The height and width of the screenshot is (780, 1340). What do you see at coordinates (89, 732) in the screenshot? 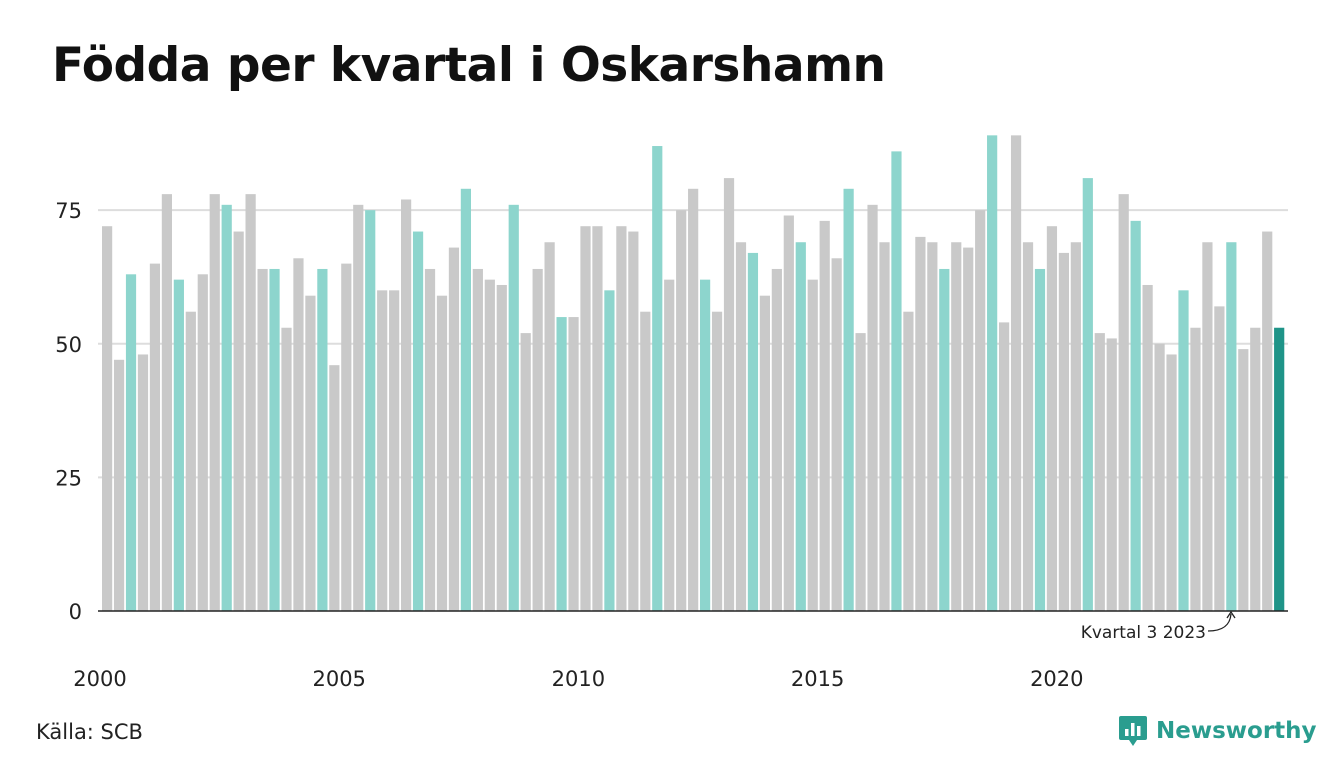
I see `source-note: Källa: SCB` at bounding box center [89, 732].